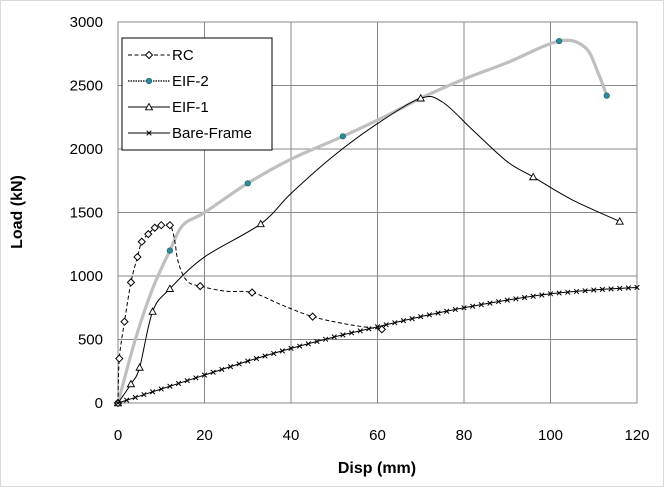  Describe the element at coordinates (190, 81) in the screenshot. I see `legend-label: EIF-2` at that location.